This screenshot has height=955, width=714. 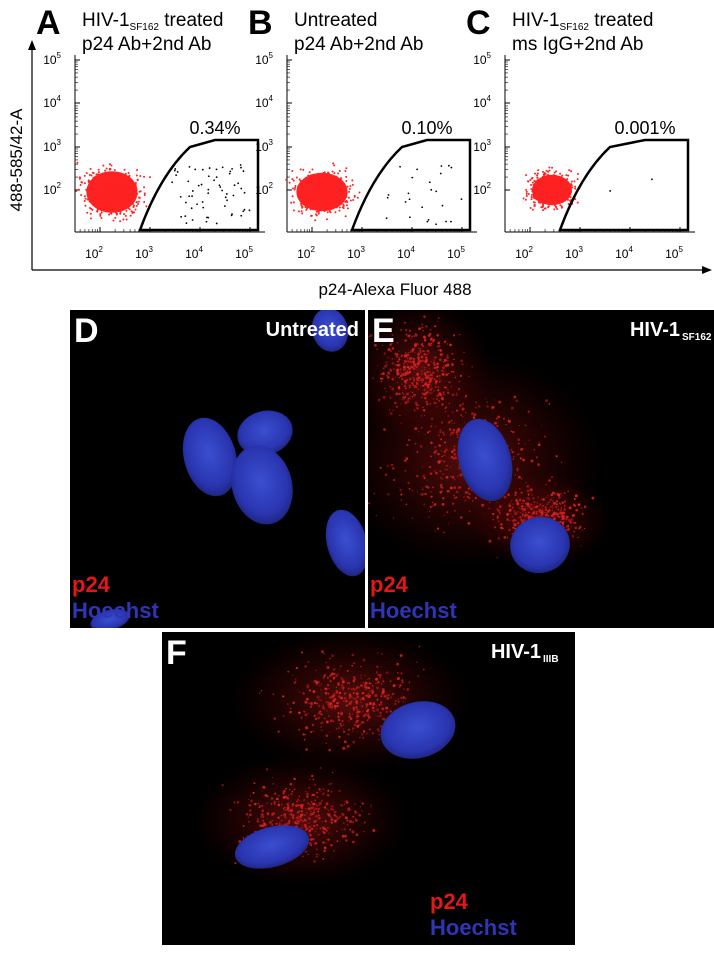 What do you see at coordinates (490, 442) in the screenshot?
I see `image-content` at bounding box center [490, 442].